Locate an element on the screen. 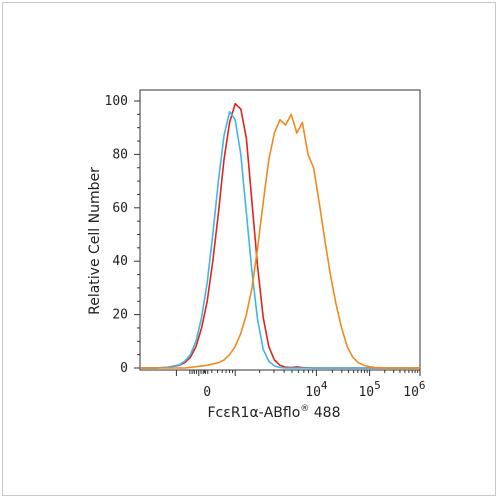 This screenshot has width=500, height=503. y-tick-label: 40 is located at coordinates (120, 261).